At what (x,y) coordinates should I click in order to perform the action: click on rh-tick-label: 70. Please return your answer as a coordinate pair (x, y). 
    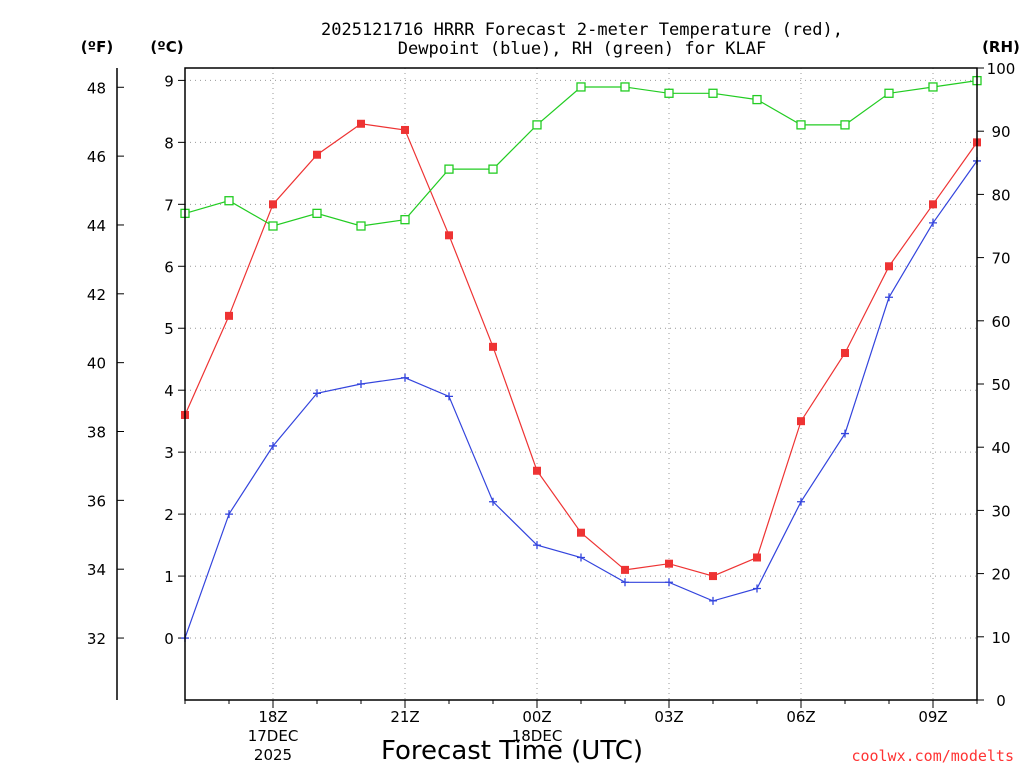
    Looking at the image, I should click on (1000, 259).